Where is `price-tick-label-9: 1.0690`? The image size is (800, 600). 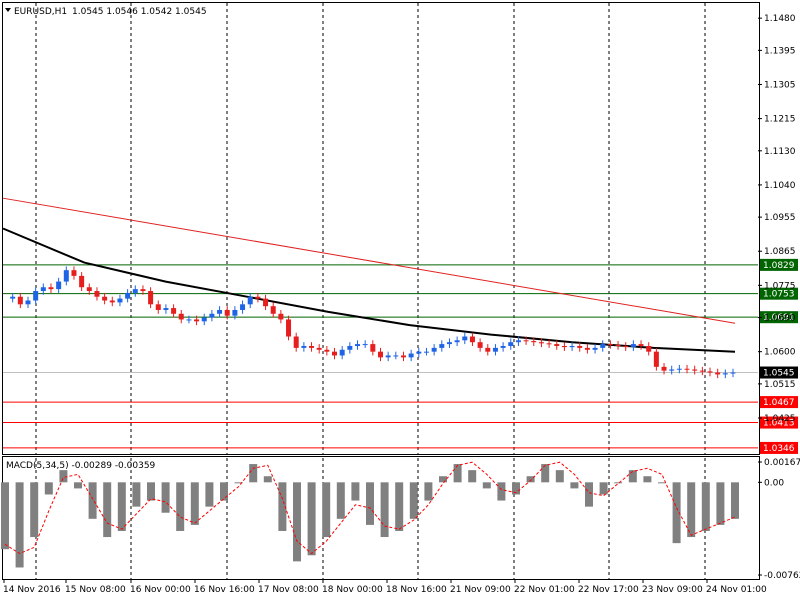
price-tick-label-9: 1.0690 is located at coordinates (780, 319).